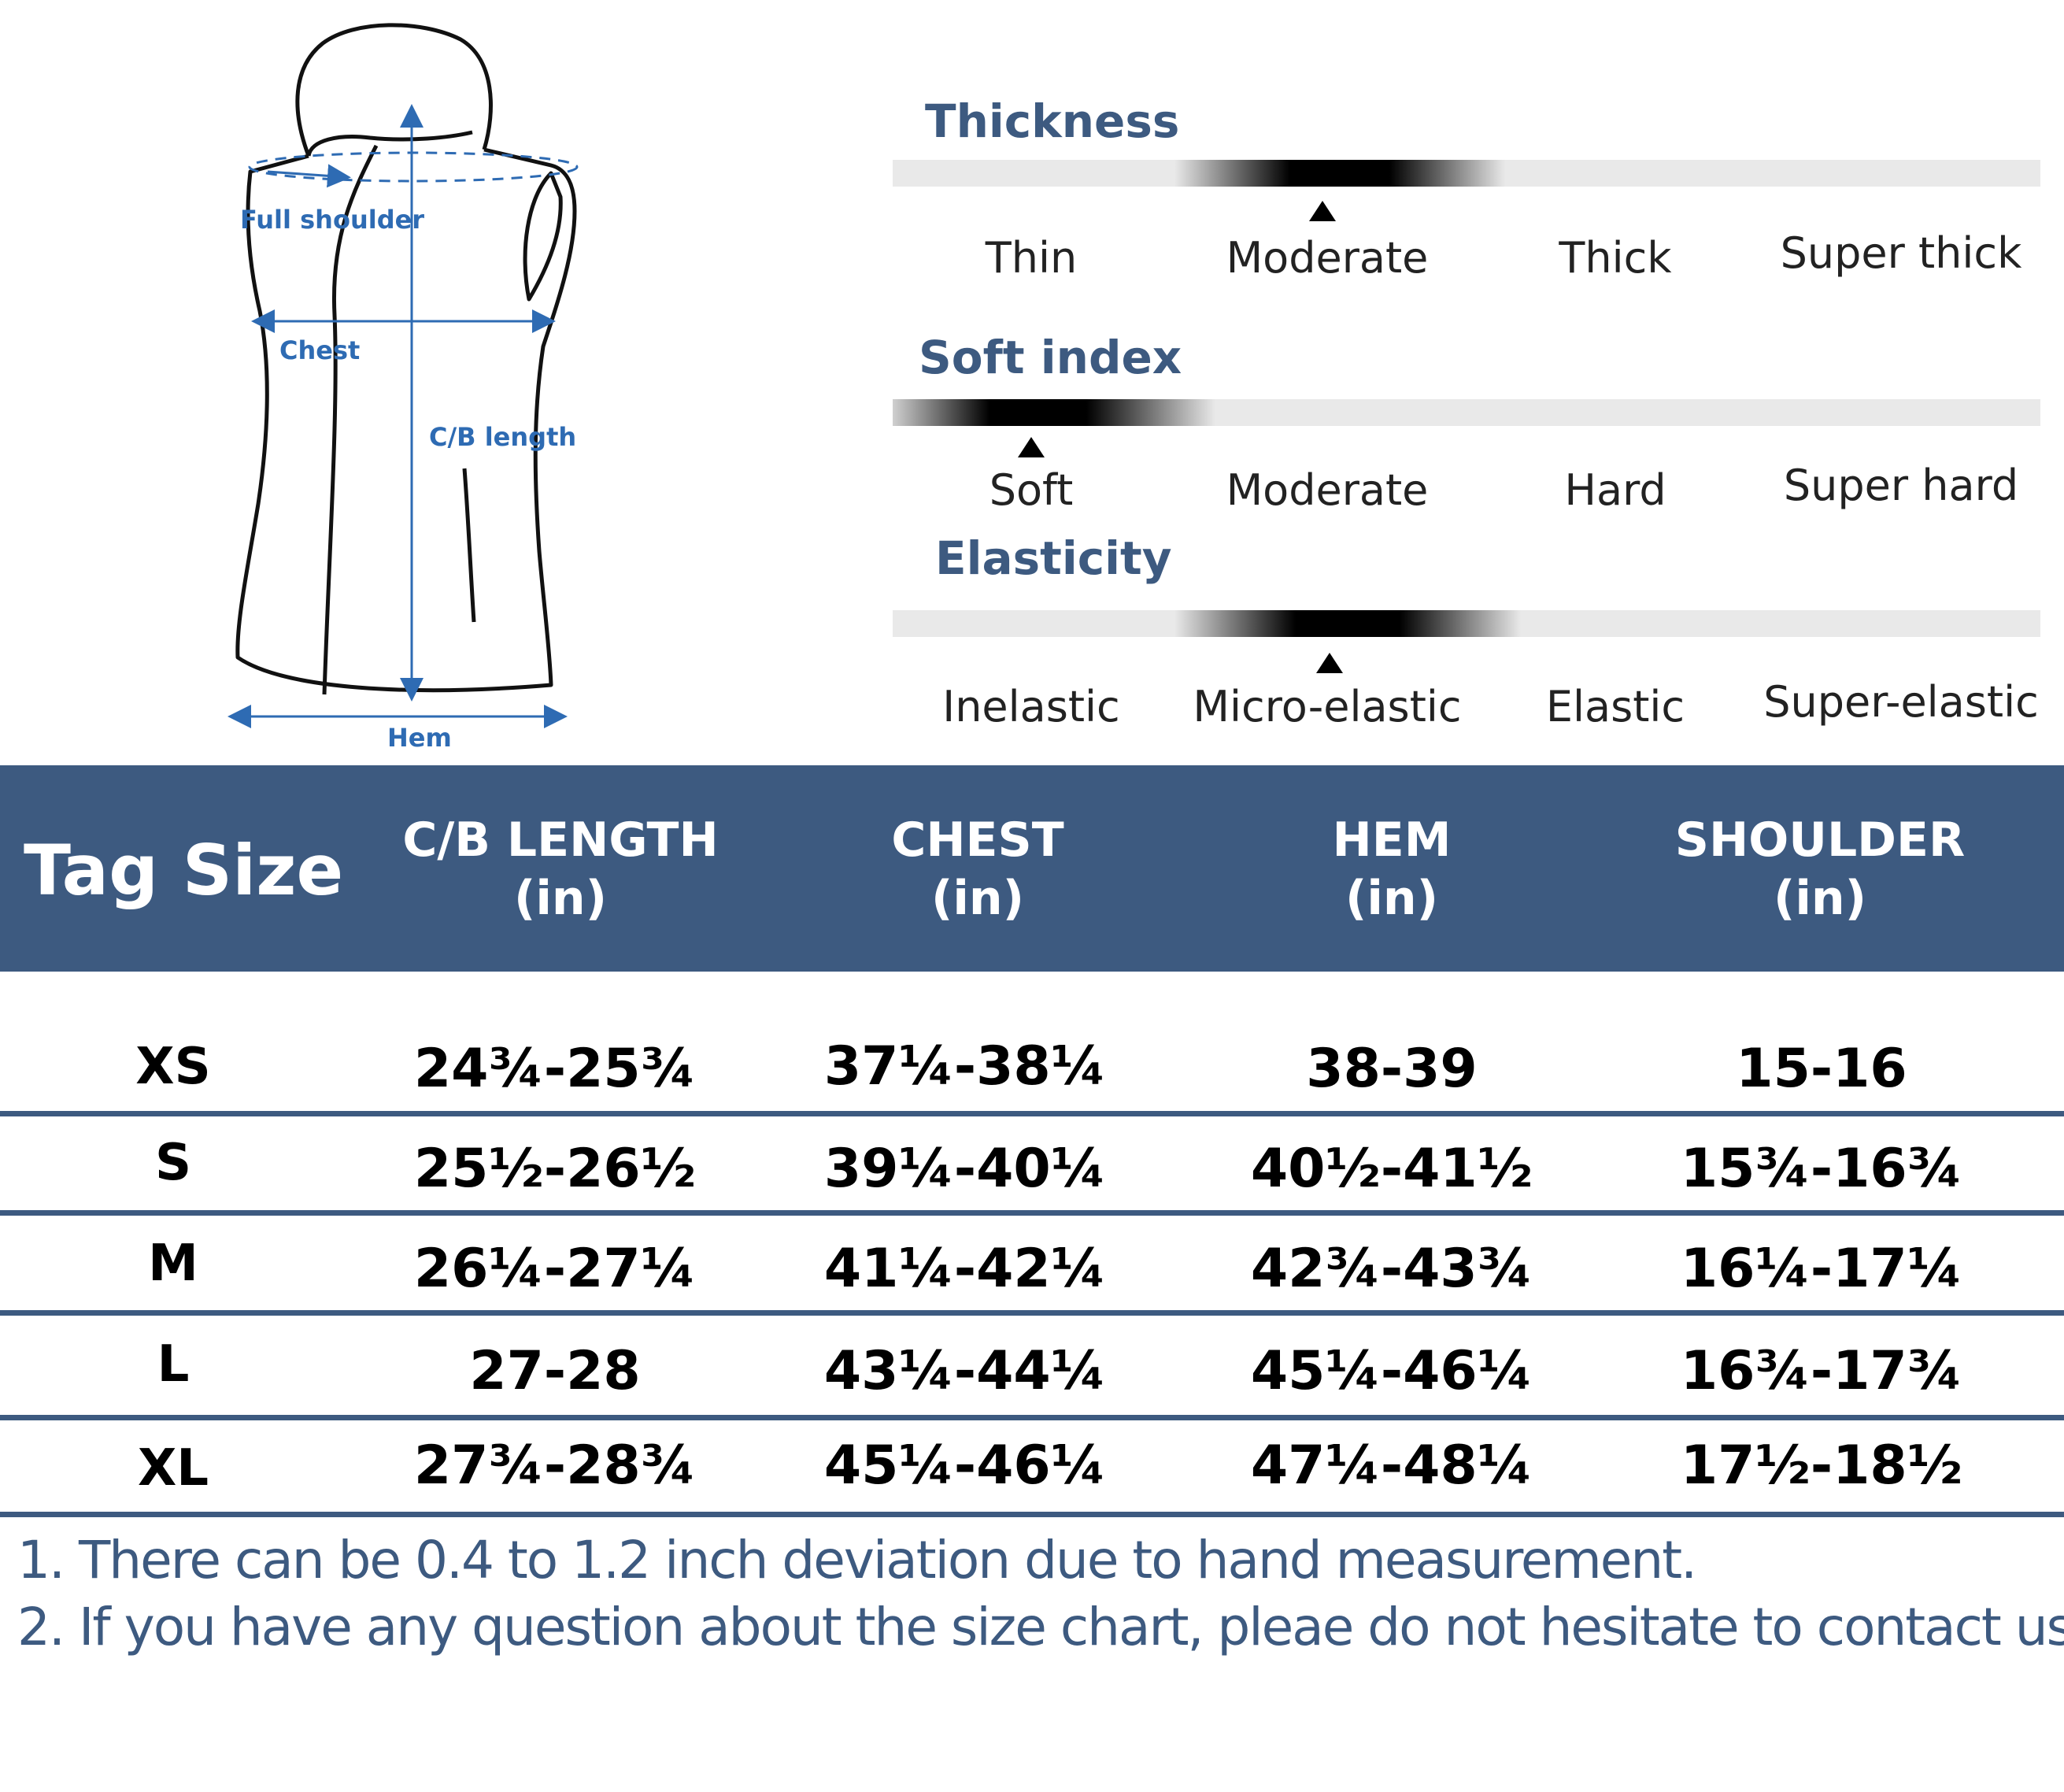  I want to click on cb-length-cell: 27-28, so click(555, 1371).